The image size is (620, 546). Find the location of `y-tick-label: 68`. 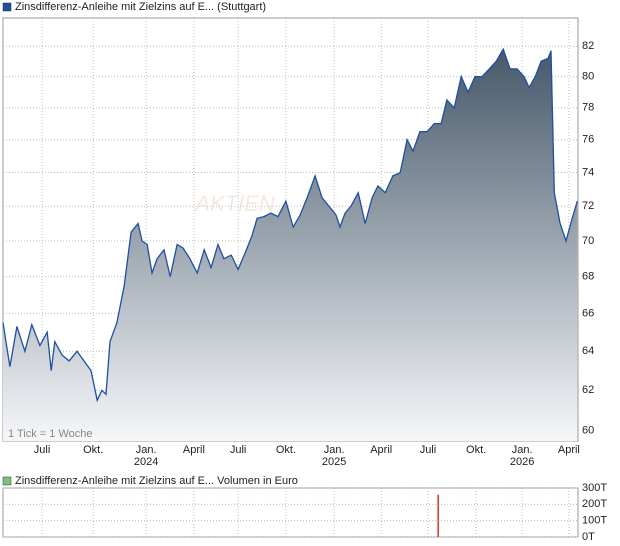

y-tick-label: 68 is located at coordinates (588, 277).